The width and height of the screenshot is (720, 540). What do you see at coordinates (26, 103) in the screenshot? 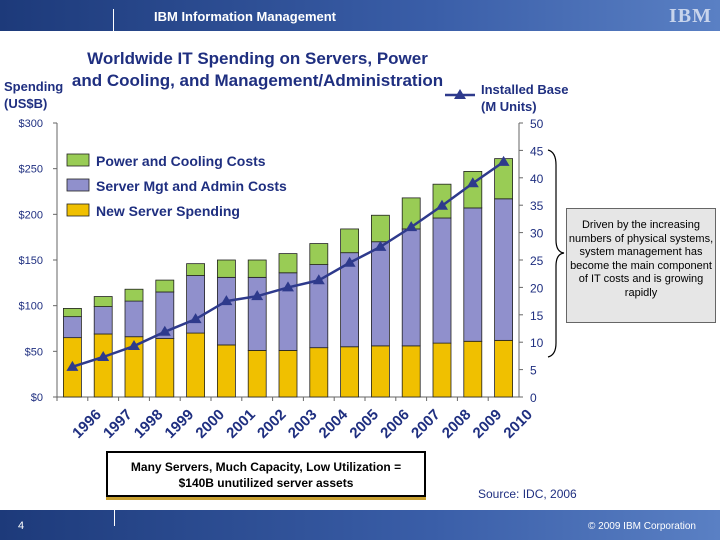
I see `y-axis-label-line2: (US$B)` at bounding box center [26, 103].